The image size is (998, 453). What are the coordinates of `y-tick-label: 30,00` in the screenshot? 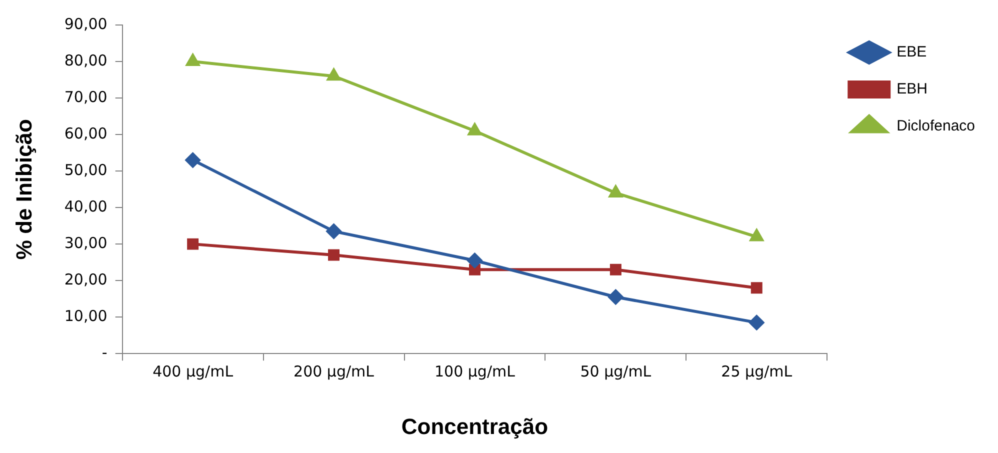 It's located at (86, 243).